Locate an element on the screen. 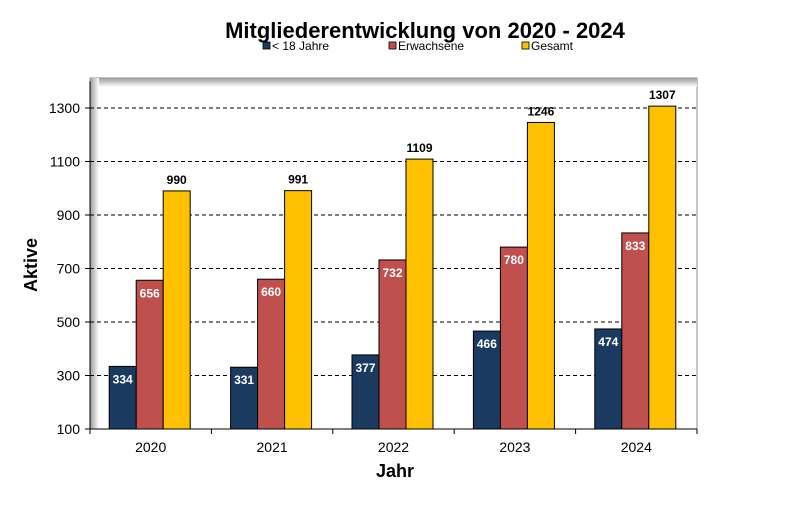 Image resolution: width=806 pixels, height=515 pixels. legend-label: Erwachsene is located at coordinates (431, 46).